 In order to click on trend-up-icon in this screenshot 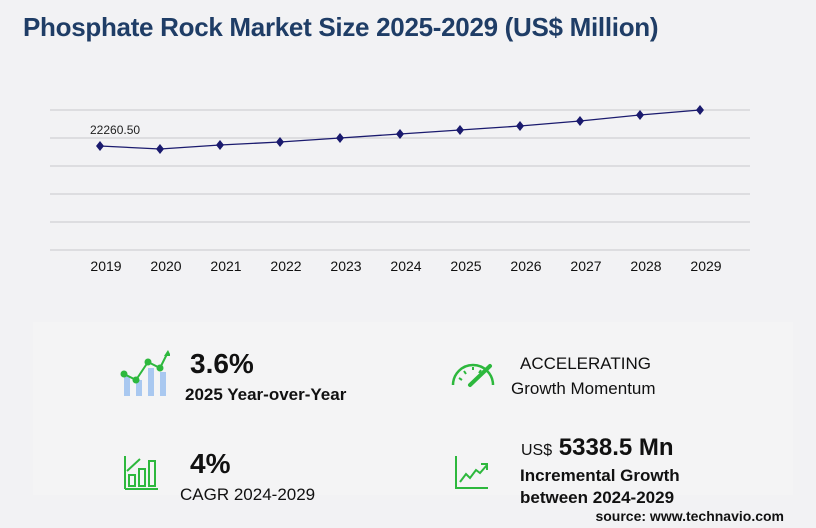, I will do `click(471, 472)`.